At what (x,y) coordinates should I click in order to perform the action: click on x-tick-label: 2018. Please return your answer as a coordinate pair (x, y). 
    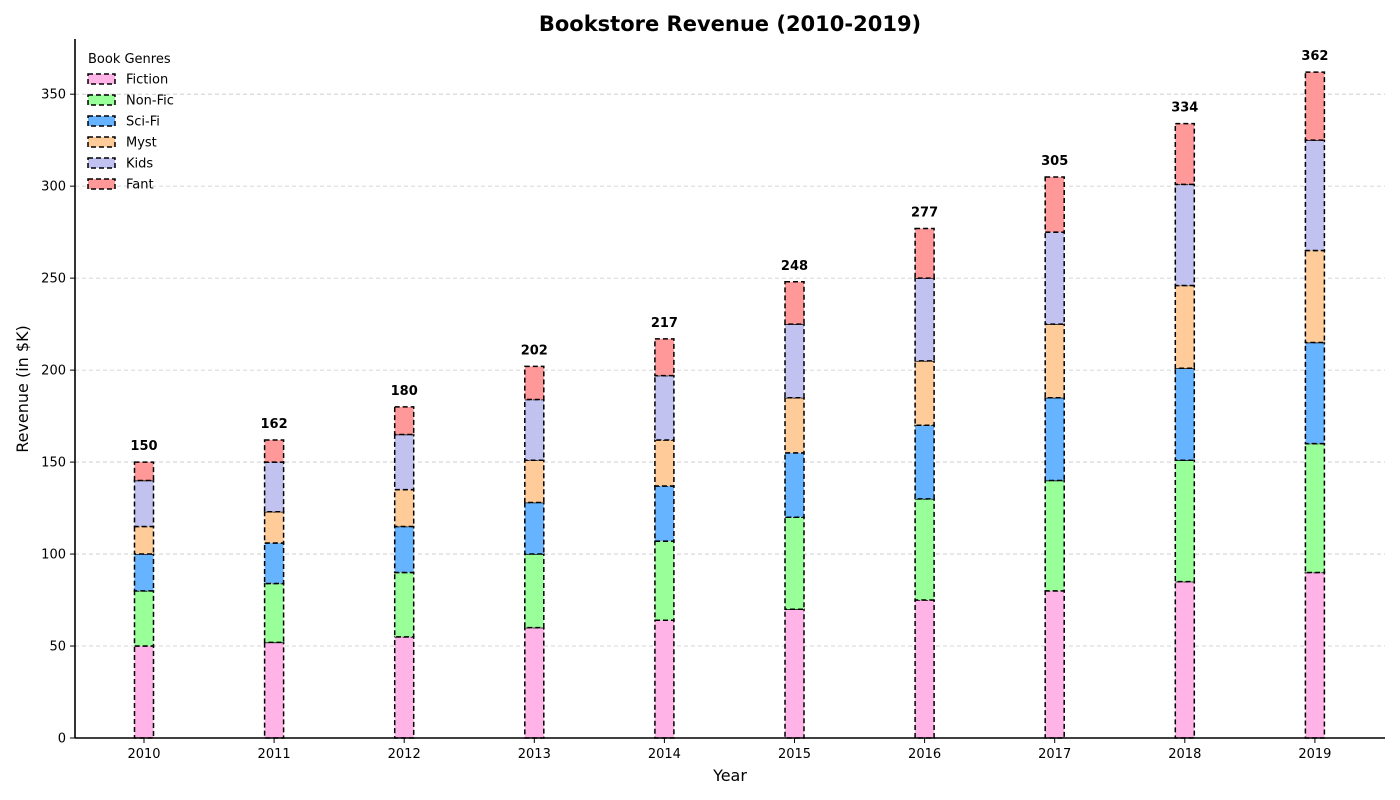
    Looking at the image, I should click on (1184, 754).